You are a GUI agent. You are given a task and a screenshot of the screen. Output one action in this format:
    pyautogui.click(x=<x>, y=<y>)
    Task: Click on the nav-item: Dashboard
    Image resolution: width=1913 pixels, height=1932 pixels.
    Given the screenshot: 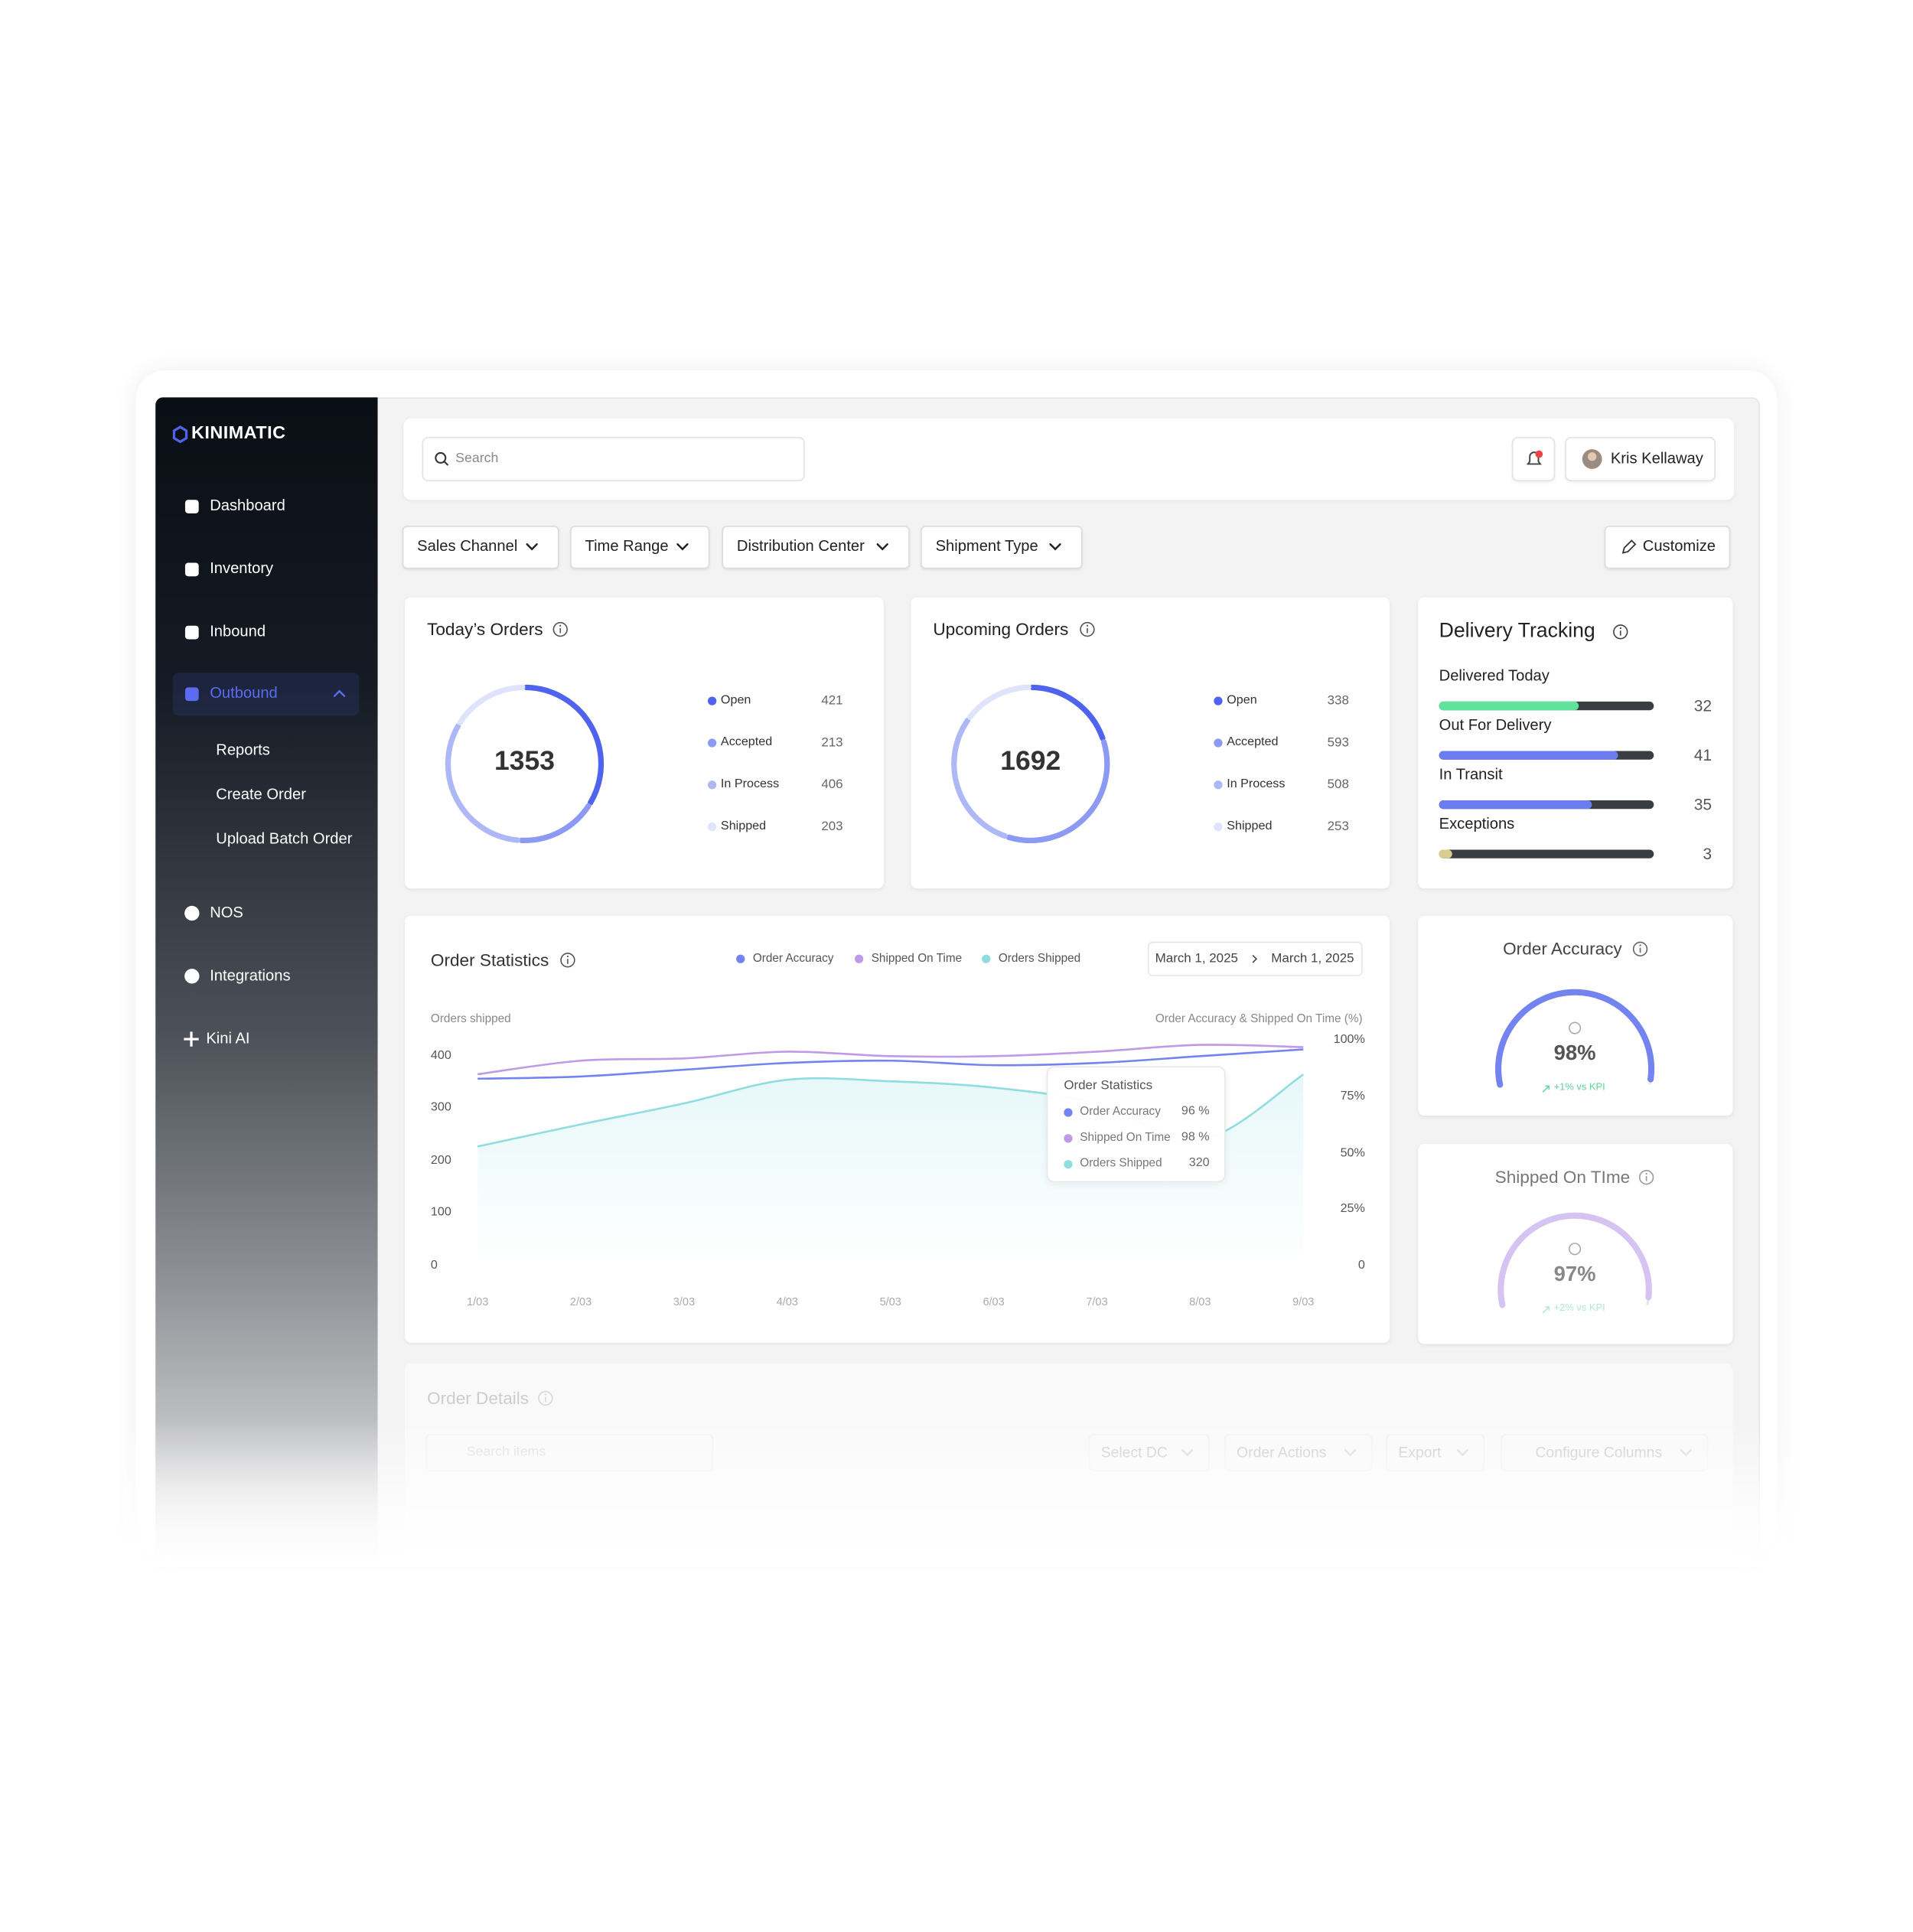 What is the action you would take?
    pyautogui.click(x=247, y=505)
    